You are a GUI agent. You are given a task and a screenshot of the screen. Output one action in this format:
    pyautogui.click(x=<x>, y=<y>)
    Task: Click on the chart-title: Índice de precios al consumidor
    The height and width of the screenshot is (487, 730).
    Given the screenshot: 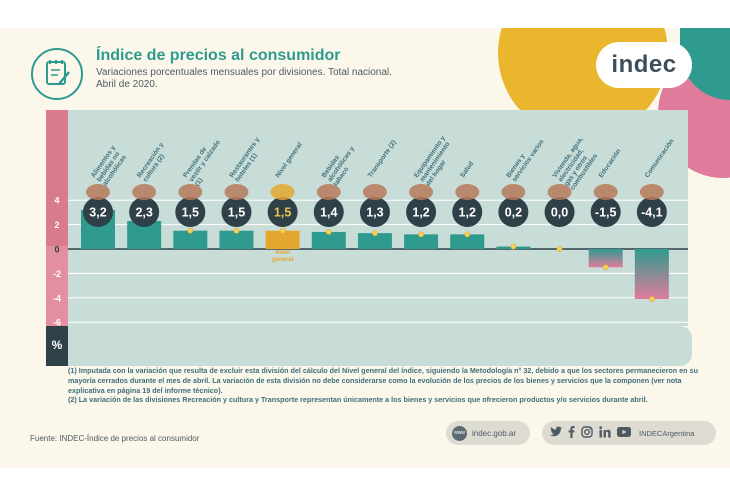 What is the action you would take?
    pyautogui.click(x=218, y=55)
    